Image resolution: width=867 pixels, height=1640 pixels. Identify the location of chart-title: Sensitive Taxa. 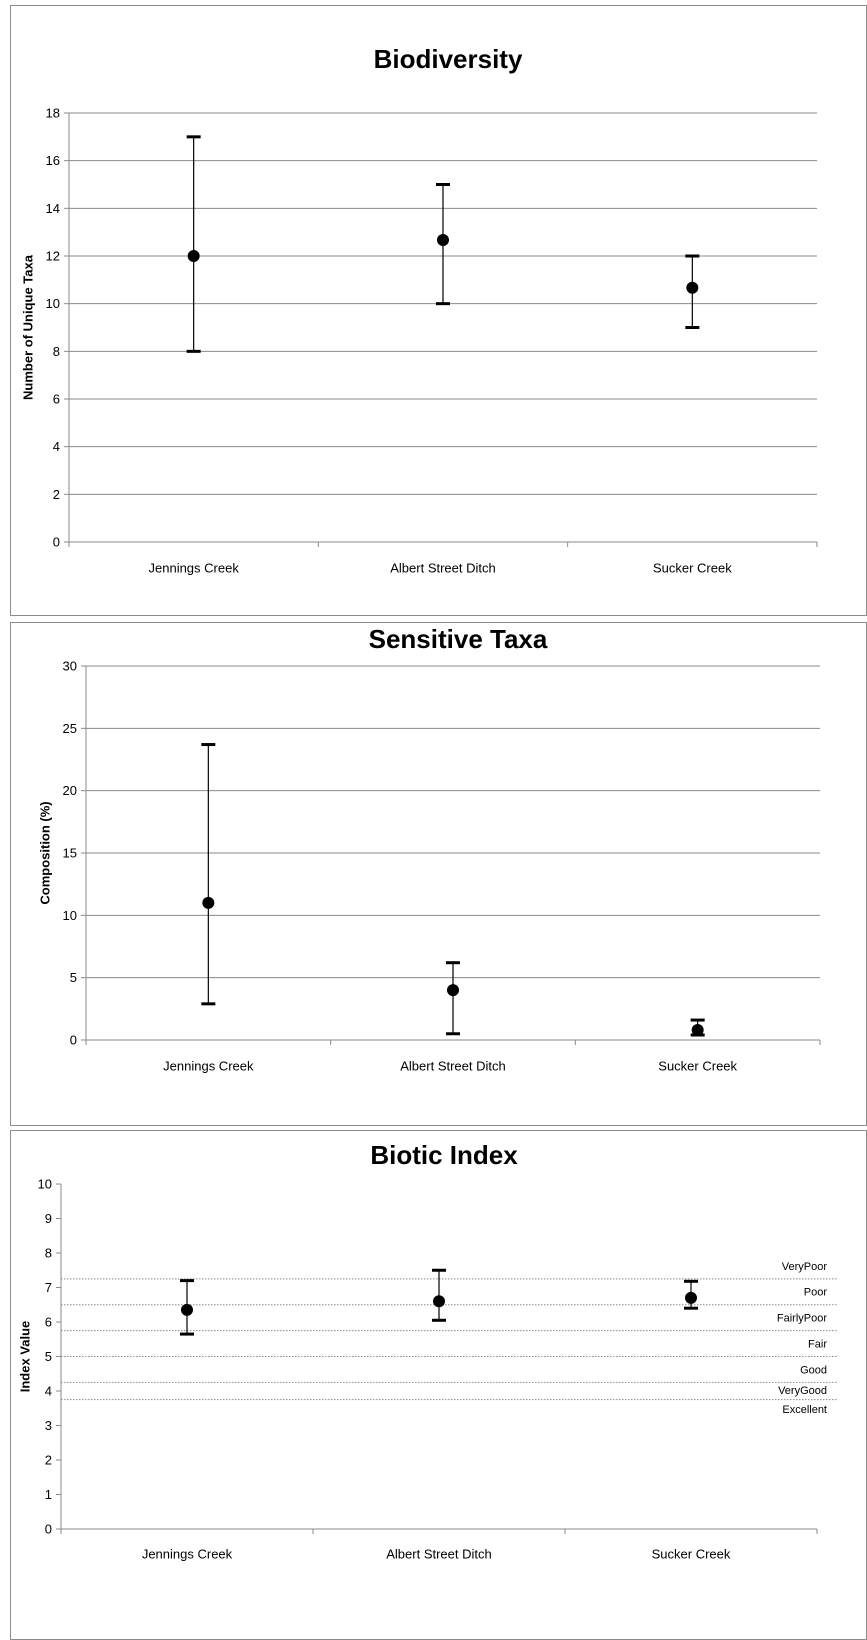
(458, 639).